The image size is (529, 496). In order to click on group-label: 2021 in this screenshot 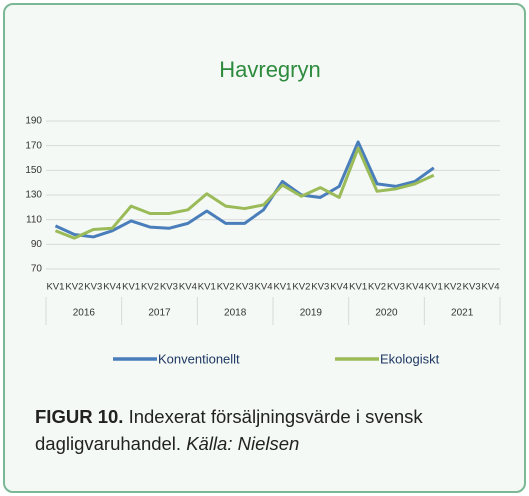, I will do `click(462, 313)`.